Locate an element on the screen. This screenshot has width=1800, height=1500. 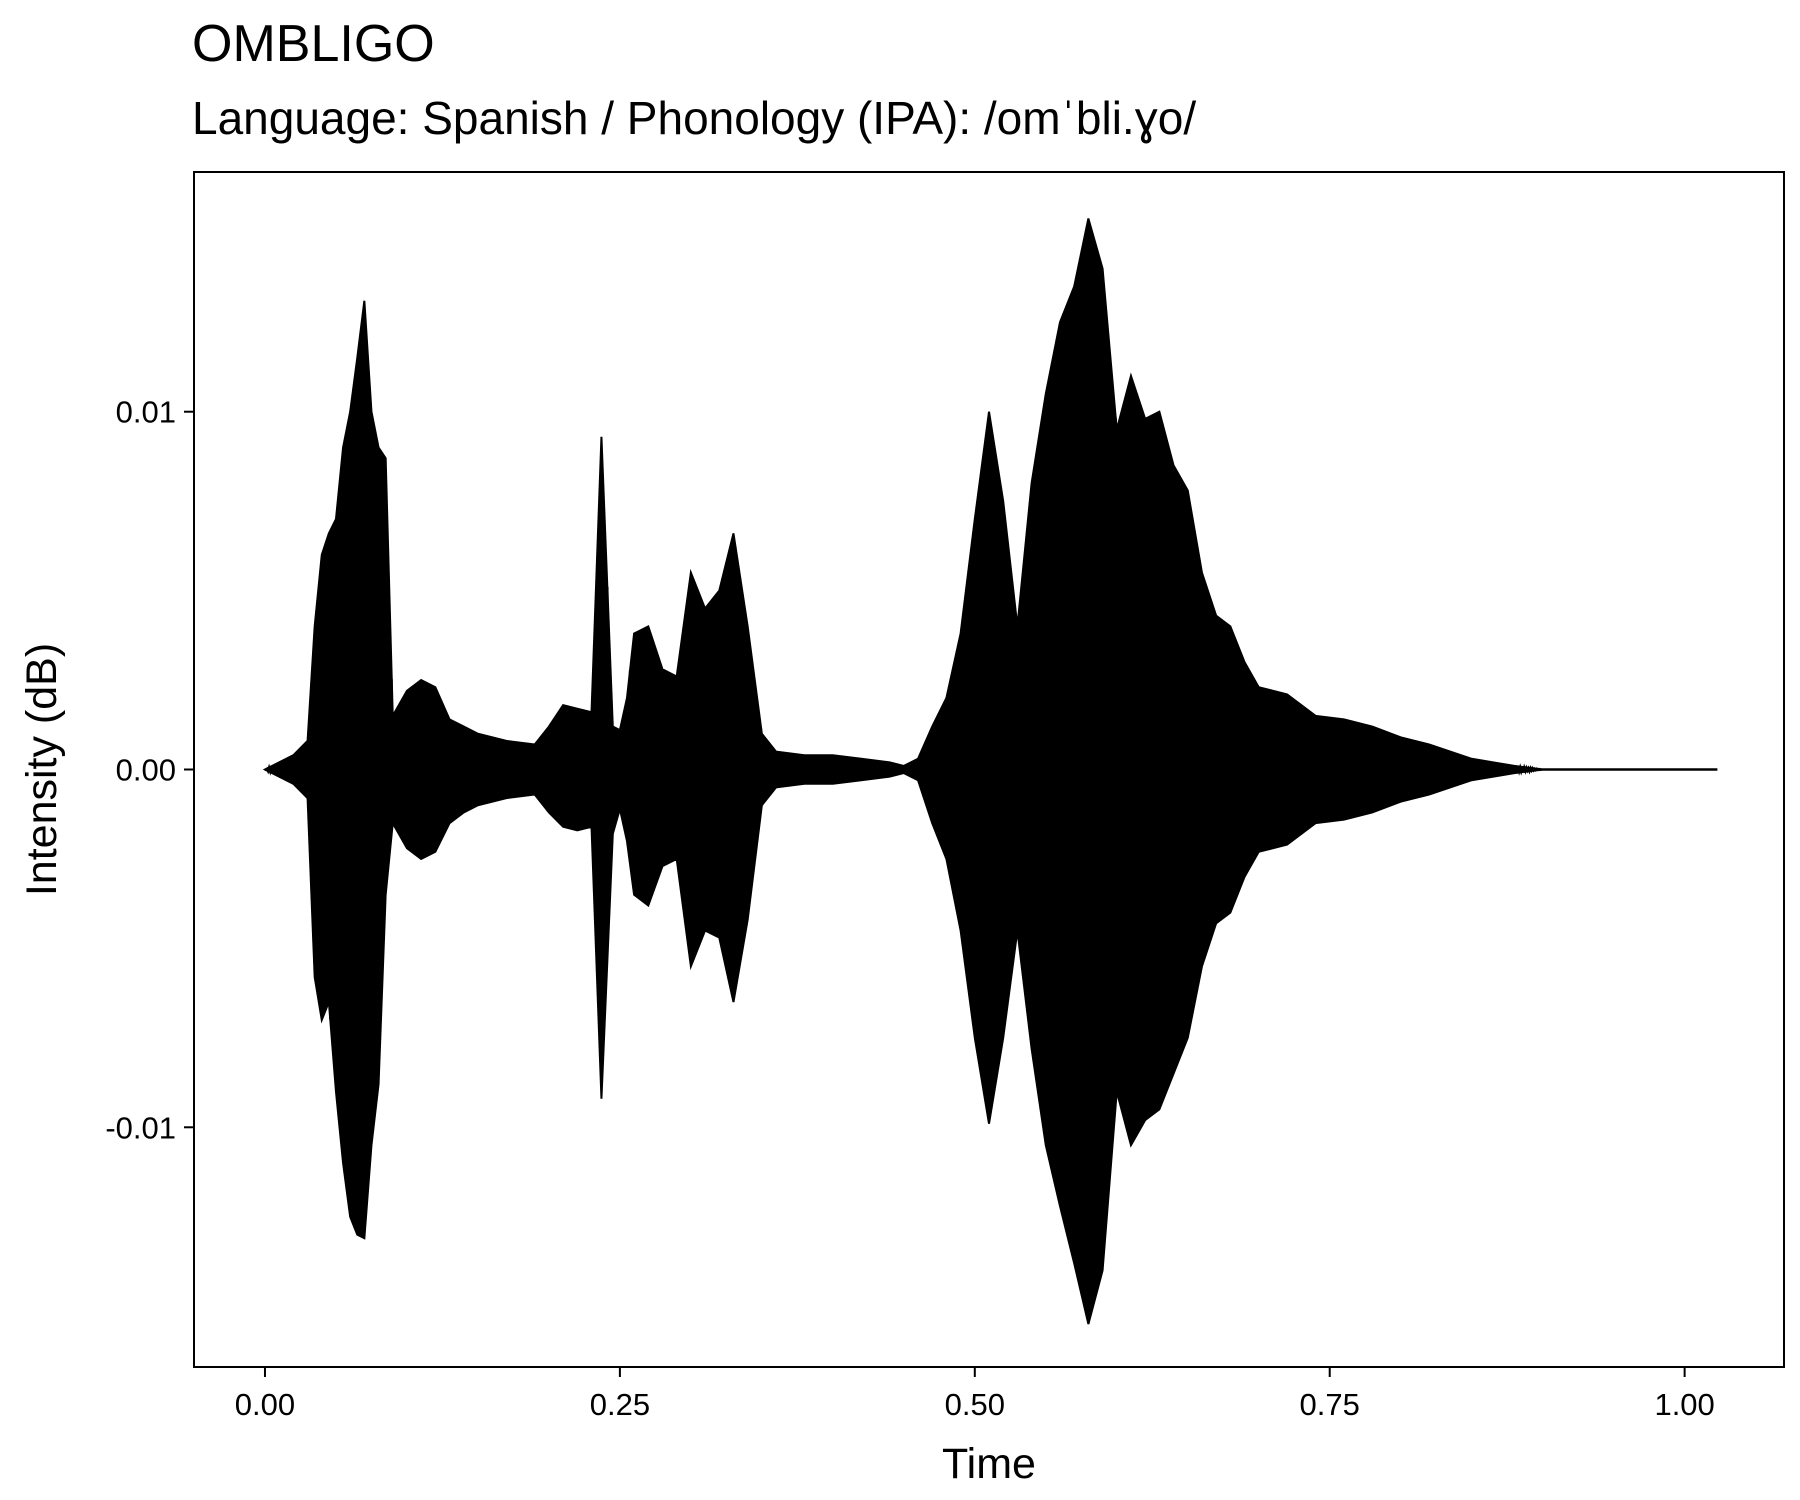
x-tick-label: 0.50 is located at coordinates (975, 1404).